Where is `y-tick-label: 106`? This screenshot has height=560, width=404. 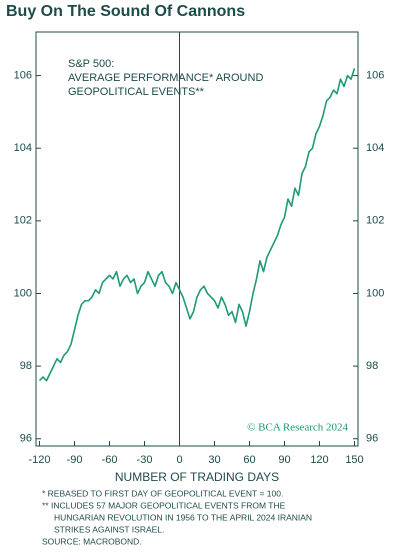
y-tick-label: 106 is located at coordinates (23, 75).